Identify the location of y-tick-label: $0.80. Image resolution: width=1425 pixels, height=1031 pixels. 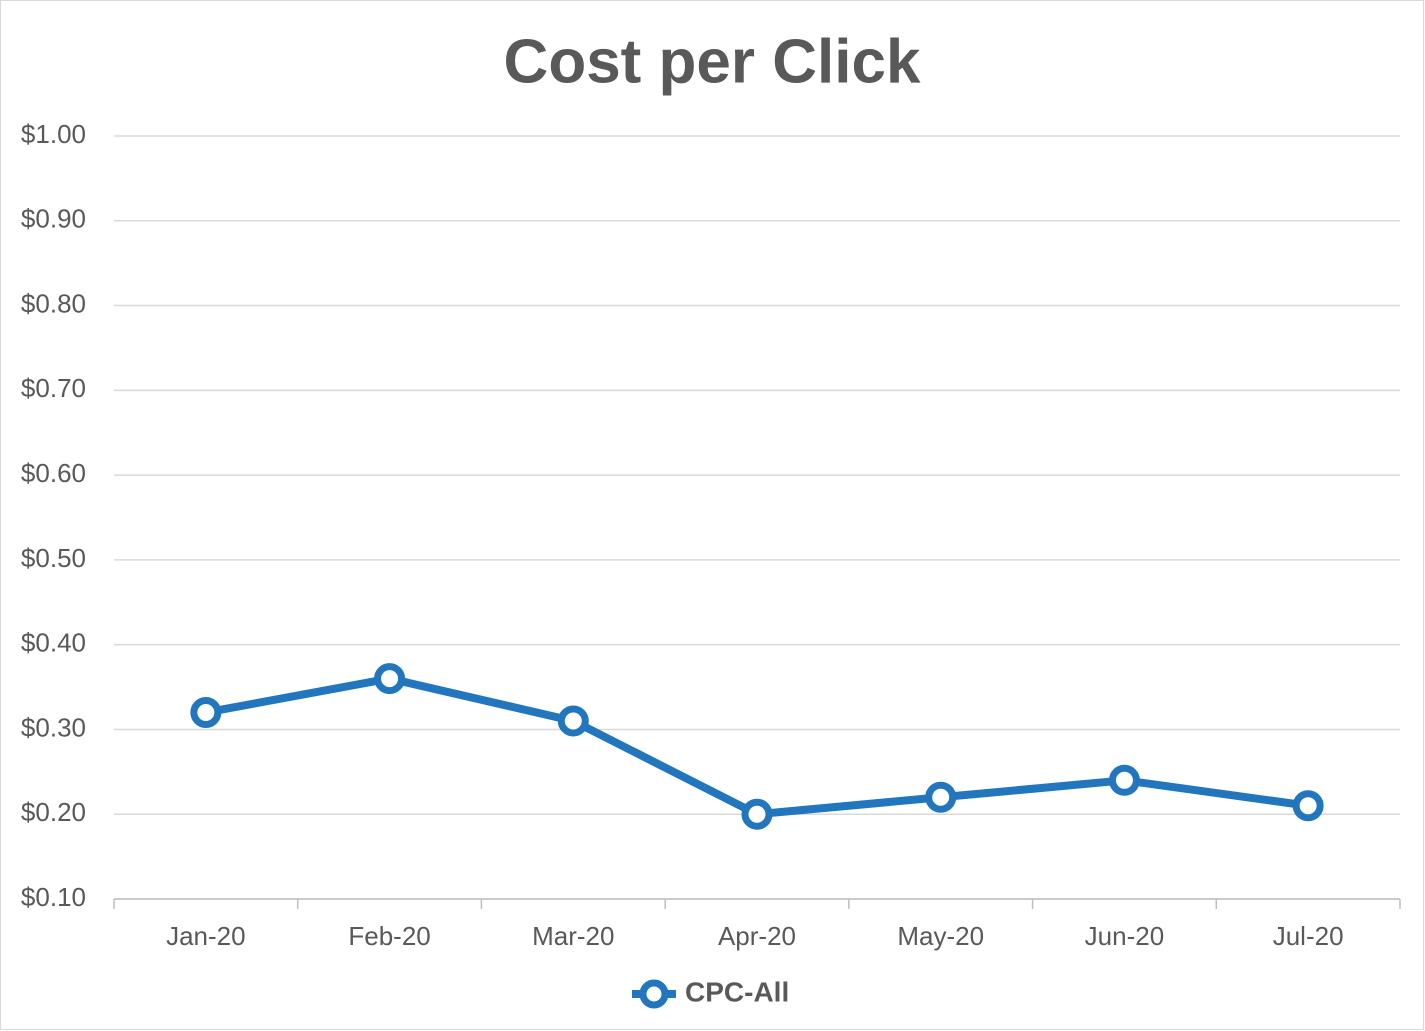
(53, 303).